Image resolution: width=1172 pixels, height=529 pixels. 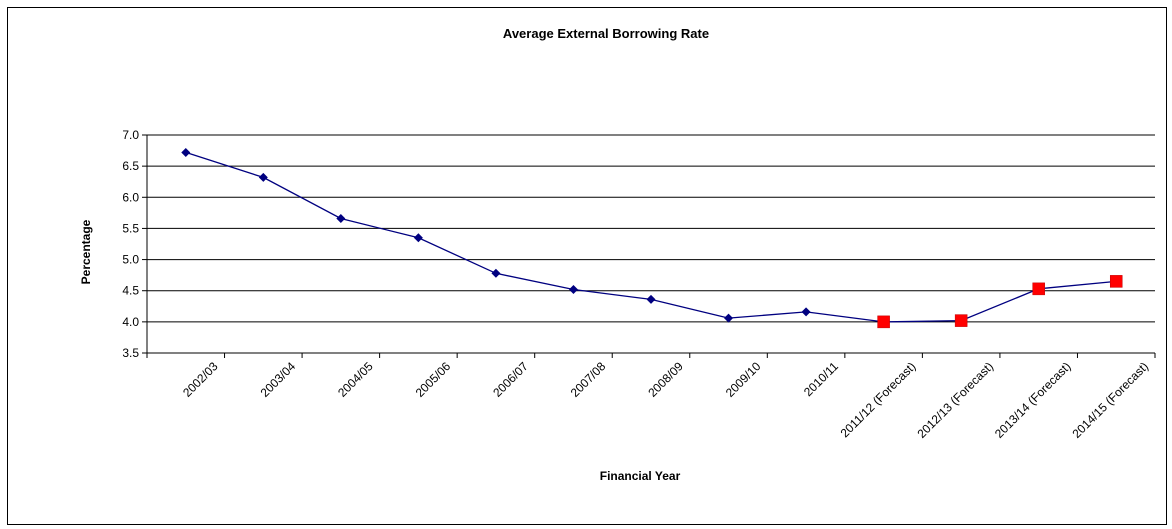 I want to click on y-axis-title: Percentage, so click(x=86, y=251).